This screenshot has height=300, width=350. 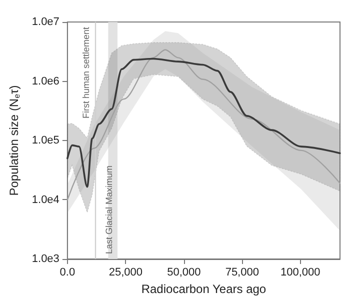 What do you see at coordinates (46, 259) in the screenshot?
I see `y-tick-label: 1.0e3` at bounding box center [46, 259].